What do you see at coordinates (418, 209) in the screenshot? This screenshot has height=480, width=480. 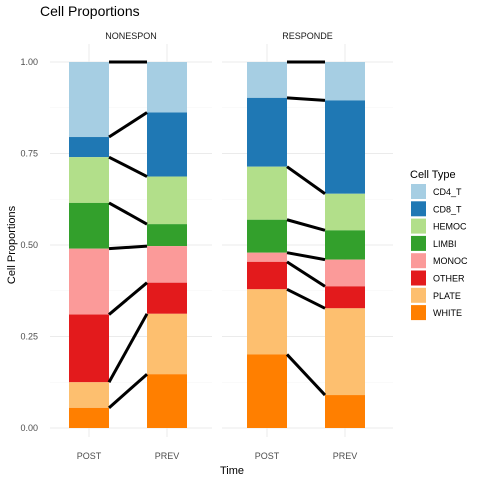 I see `legend-swatch-cd8_t` at bounding box center [418, 209].